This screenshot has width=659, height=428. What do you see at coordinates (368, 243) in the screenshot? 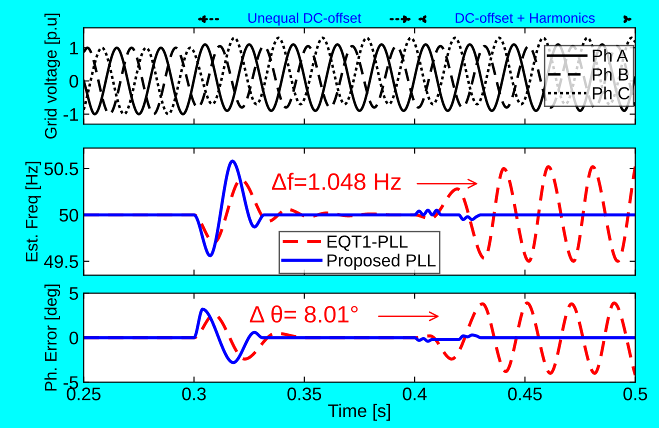
I see `legend-label: EQT1-PLL` at bounding box center [368, 243].